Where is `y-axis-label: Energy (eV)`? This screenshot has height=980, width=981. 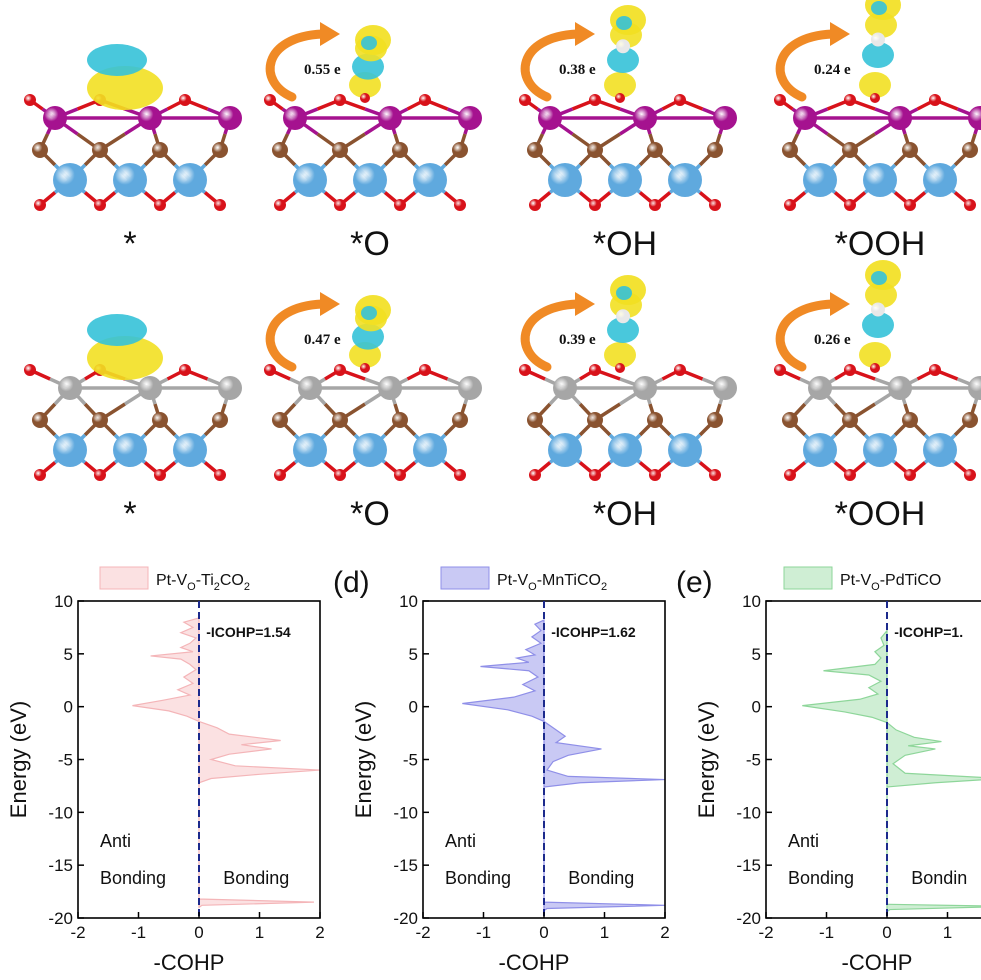
y-axis-label: Energy (eV) is located at coordinates (363, 759).